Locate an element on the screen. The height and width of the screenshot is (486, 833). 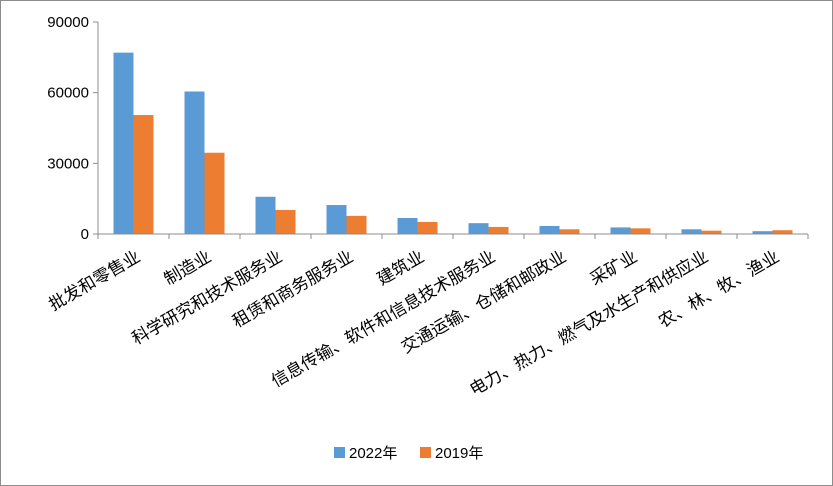
y-tick-label: 30000 is located at coordinates (68, 163).